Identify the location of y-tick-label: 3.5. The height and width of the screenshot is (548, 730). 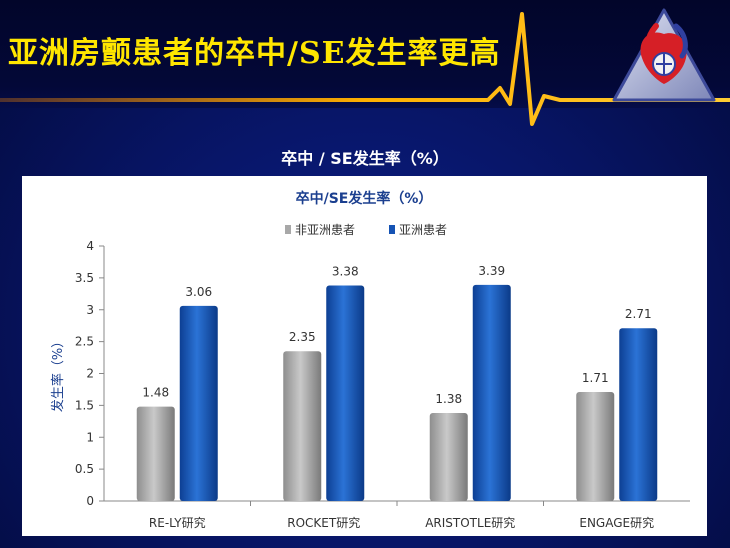
(84, 278).